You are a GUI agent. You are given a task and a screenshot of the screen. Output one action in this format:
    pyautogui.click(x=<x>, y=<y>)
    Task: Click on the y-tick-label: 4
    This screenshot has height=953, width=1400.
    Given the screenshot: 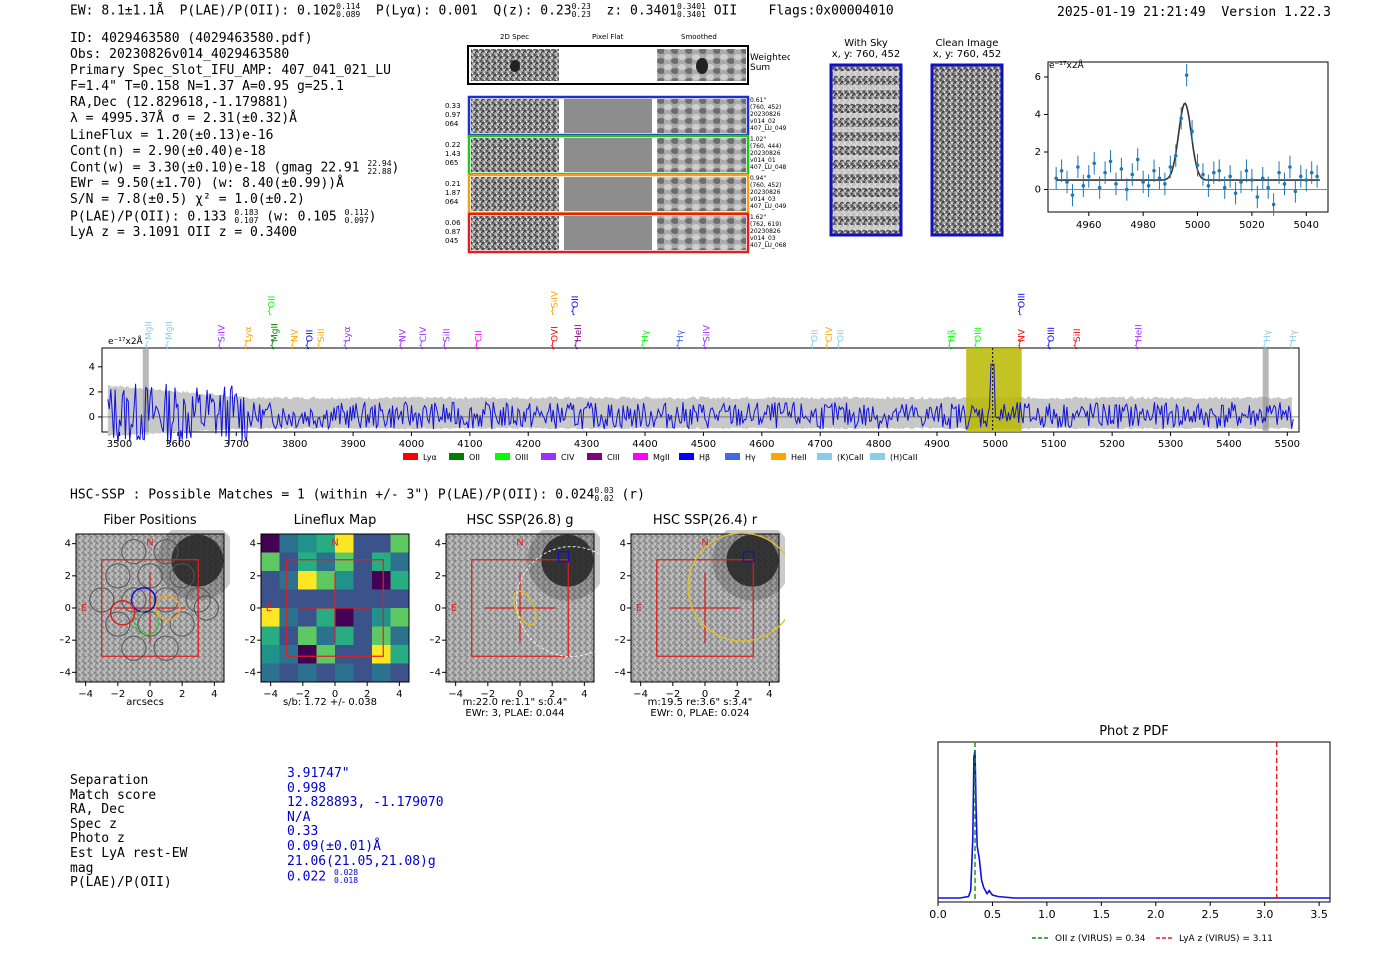 What is the action you would take?
    pyautogui.click(x=438, y=544)
    